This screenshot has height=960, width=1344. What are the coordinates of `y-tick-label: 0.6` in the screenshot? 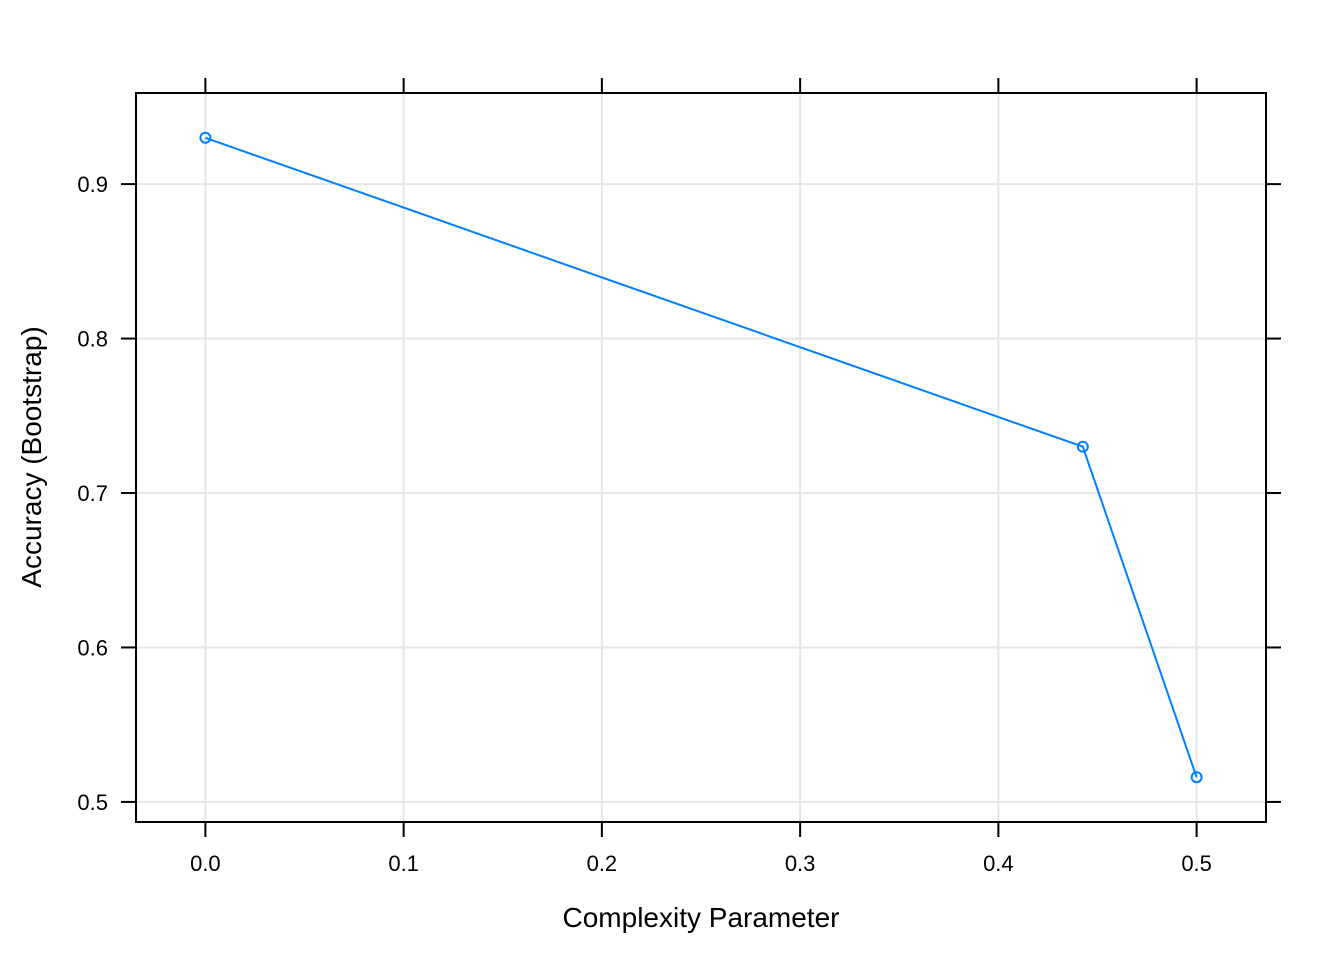 It's located at (92, 647).